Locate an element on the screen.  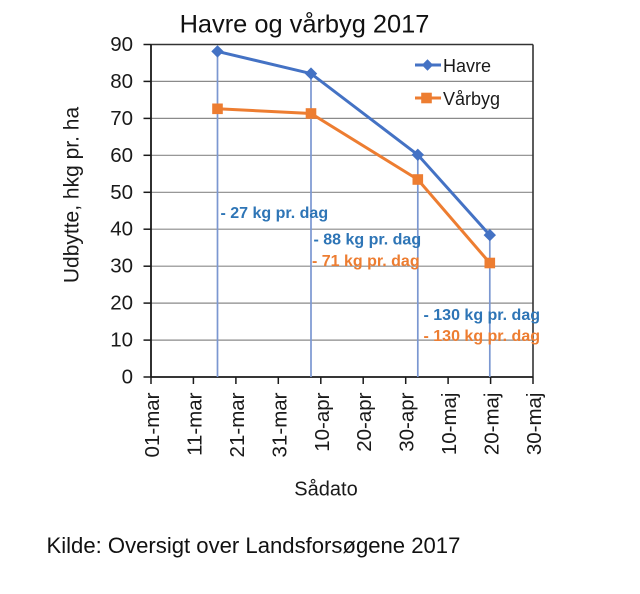
svg-text: 20 is located at coordinates (121, 303).